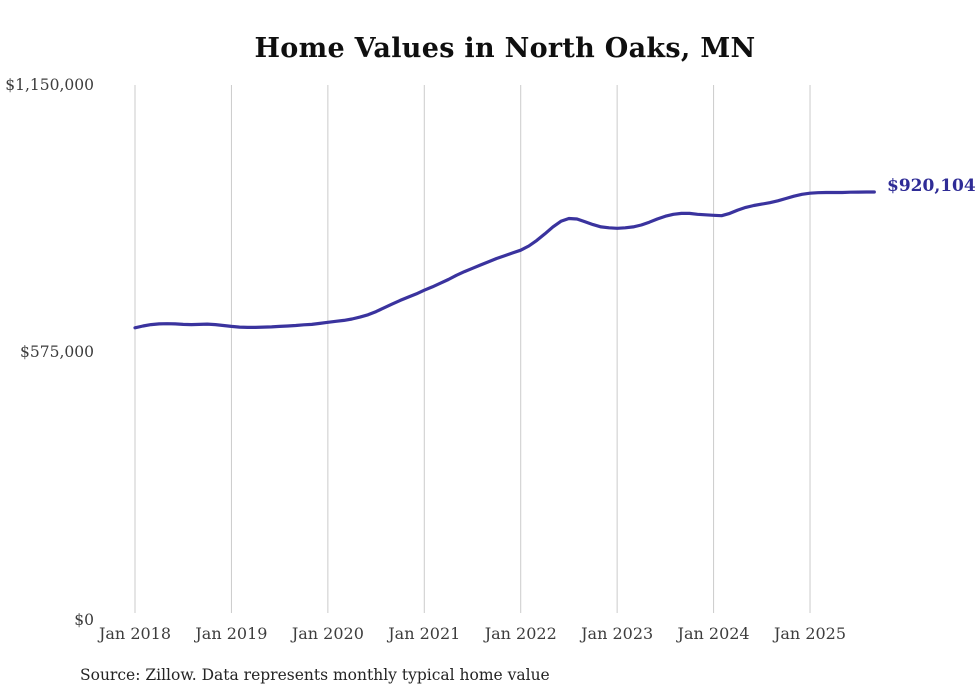 This screenshot has height=699, width=980. Describe the element at coordinates (49, 85) in the screenshot. I see `y-axis-tick-label: $1,150,000` at that location.